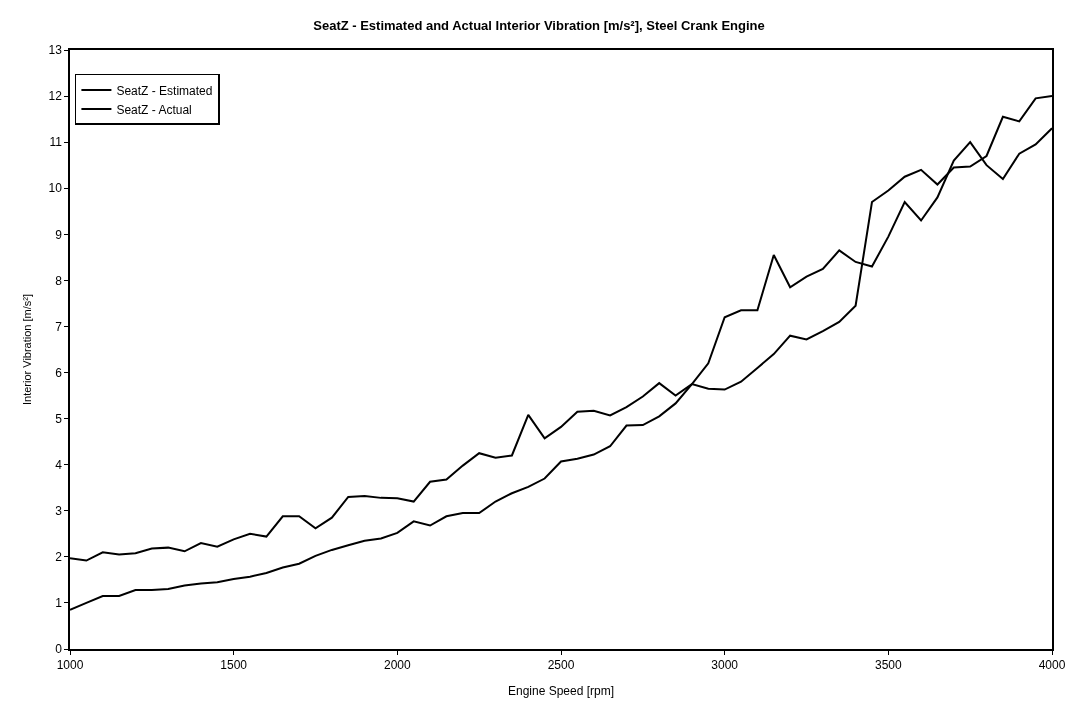 This screenshot has height=708, width=1078. What do you see at coordinates (154, 109) in the screenshot?
I see `legend-label: SeatZ - Actual` at bounding box center [154, 109].